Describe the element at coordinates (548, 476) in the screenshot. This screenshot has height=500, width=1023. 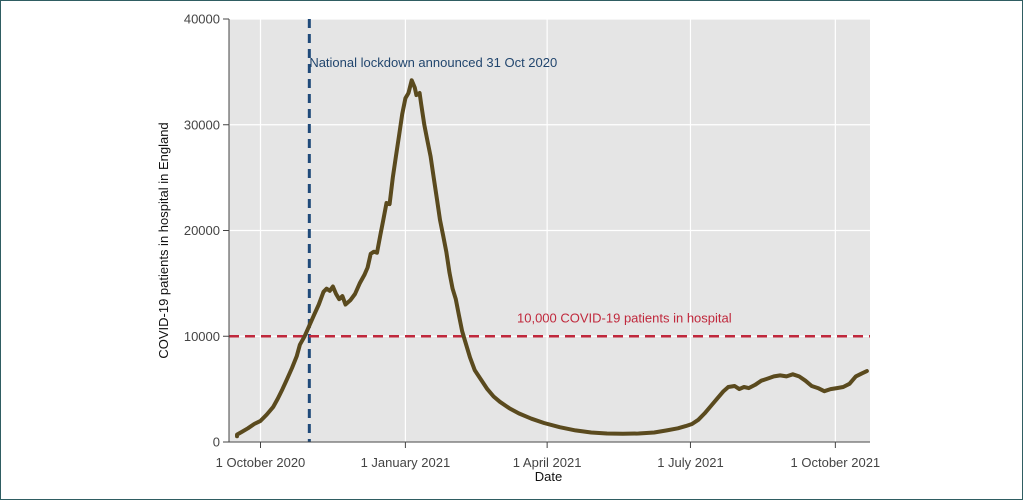
I see `x-axis-title: Date` at that location.